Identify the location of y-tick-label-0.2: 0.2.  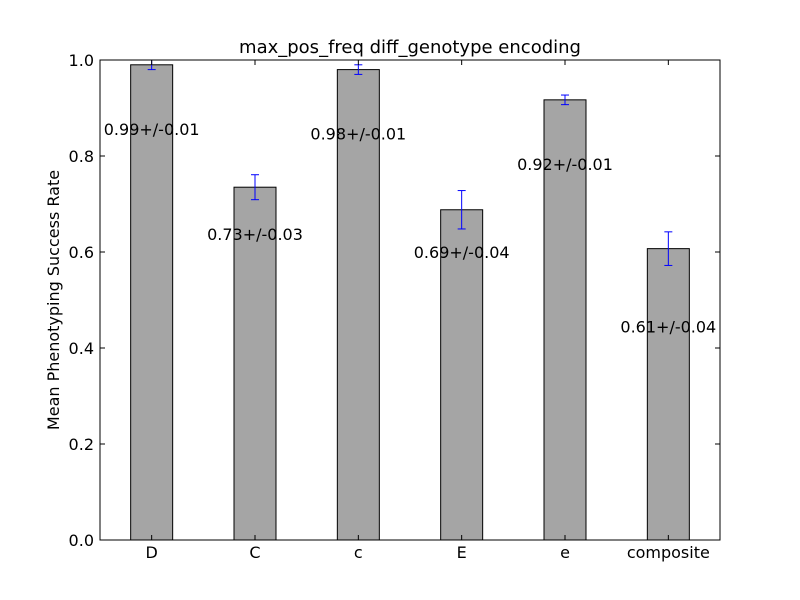
(81, 444).